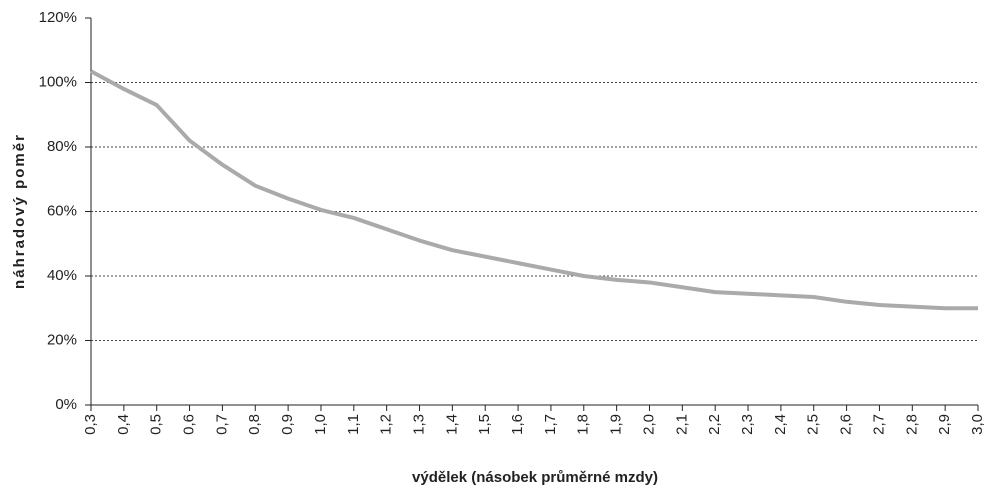 This screenshot has height=490, width=991. Describe the element at coordinates (254, 424) in the screenshot. I see `x-tick-label: 0,8` at that location.